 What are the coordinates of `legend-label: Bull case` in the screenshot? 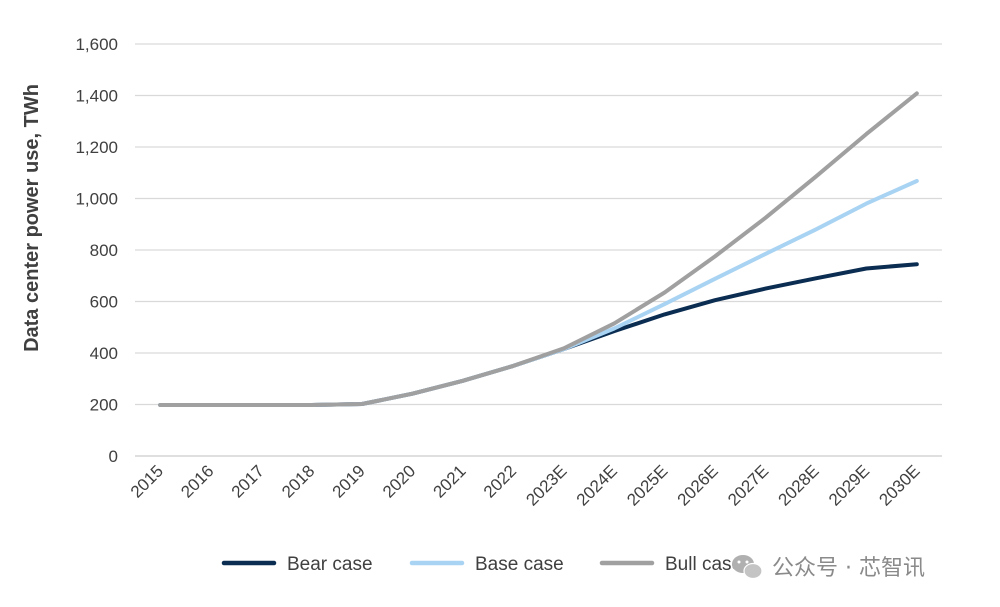 It's located at (703, 564).